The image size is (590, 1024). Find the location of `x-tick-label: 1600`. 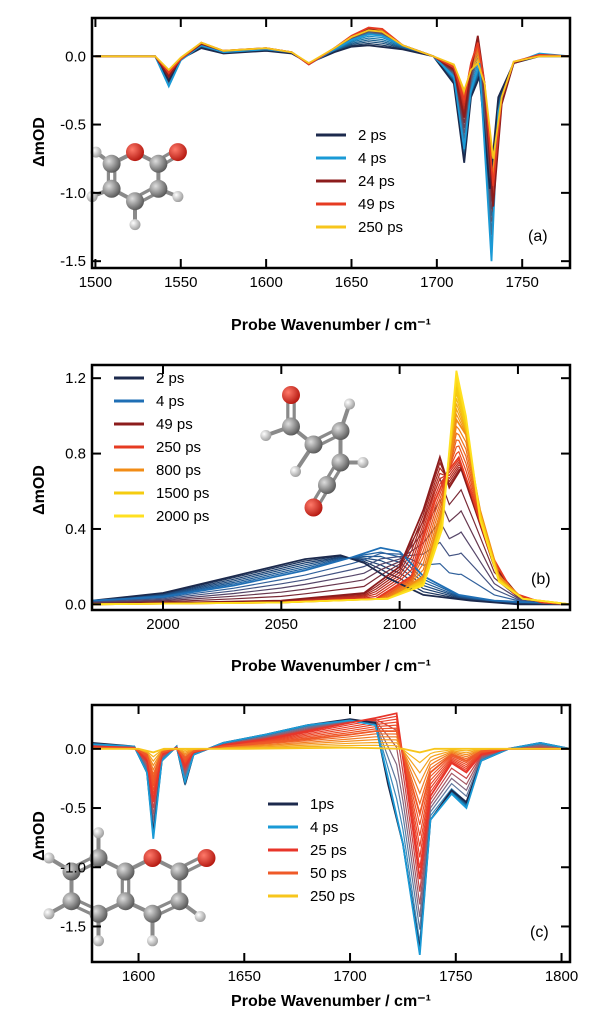

x-tick-label: 1600 is located at coordinates (138, 976).